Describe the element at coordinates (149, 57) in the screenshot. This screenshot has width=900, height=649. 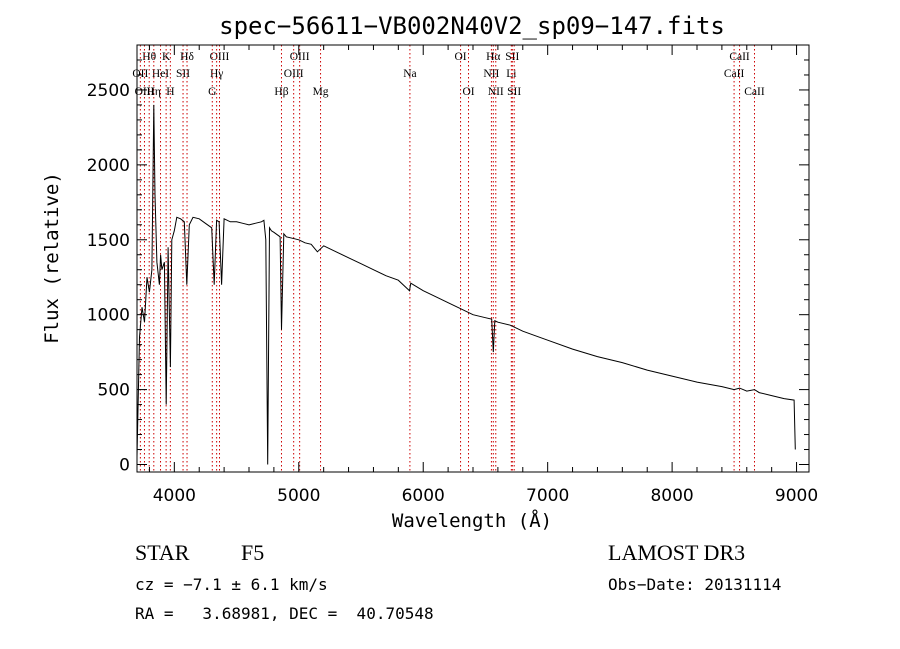
I see `line-marker-label: Hθ` at that location.